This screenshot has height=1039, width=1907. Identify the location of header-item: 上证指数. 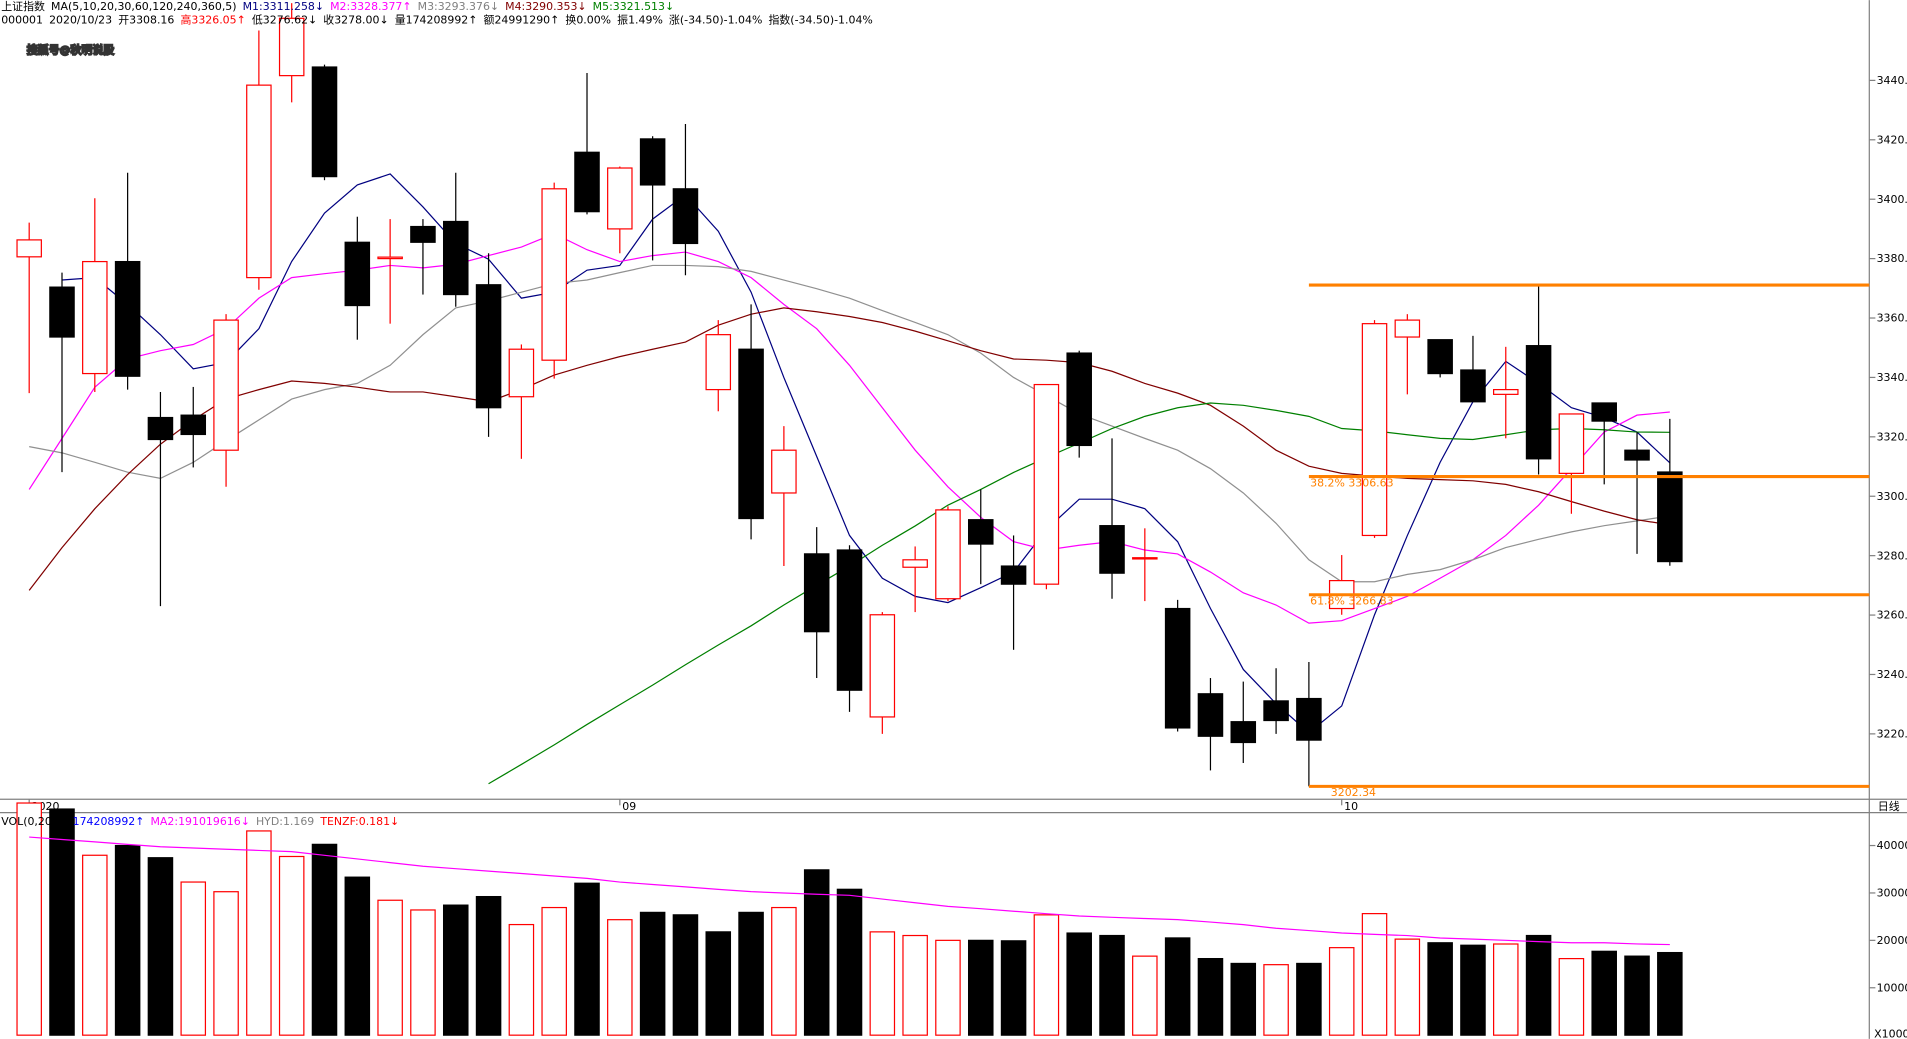
(23, 6).